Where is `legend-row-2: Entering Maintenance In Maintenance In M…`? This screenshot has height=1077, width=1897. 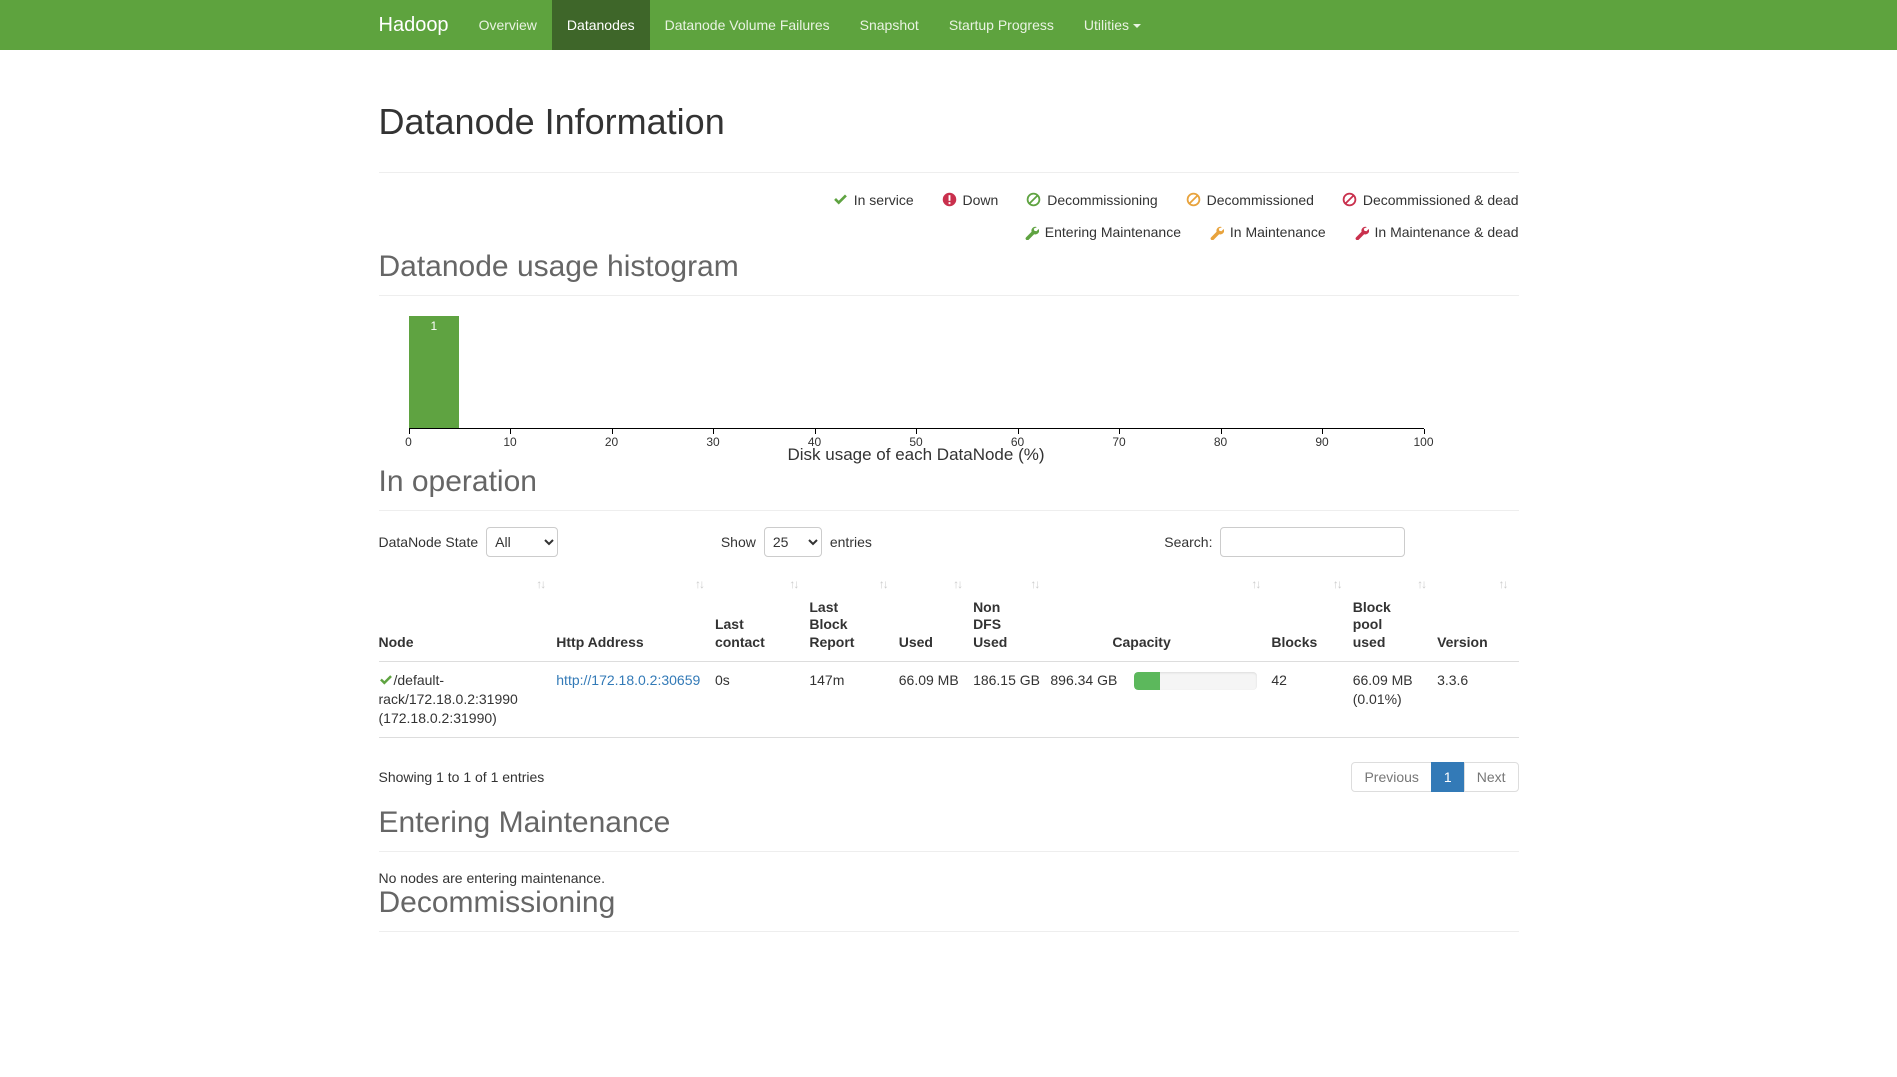 legend-row-2: Entering Maintenance In Maintenance In M… is located at coordinates (949, 233).